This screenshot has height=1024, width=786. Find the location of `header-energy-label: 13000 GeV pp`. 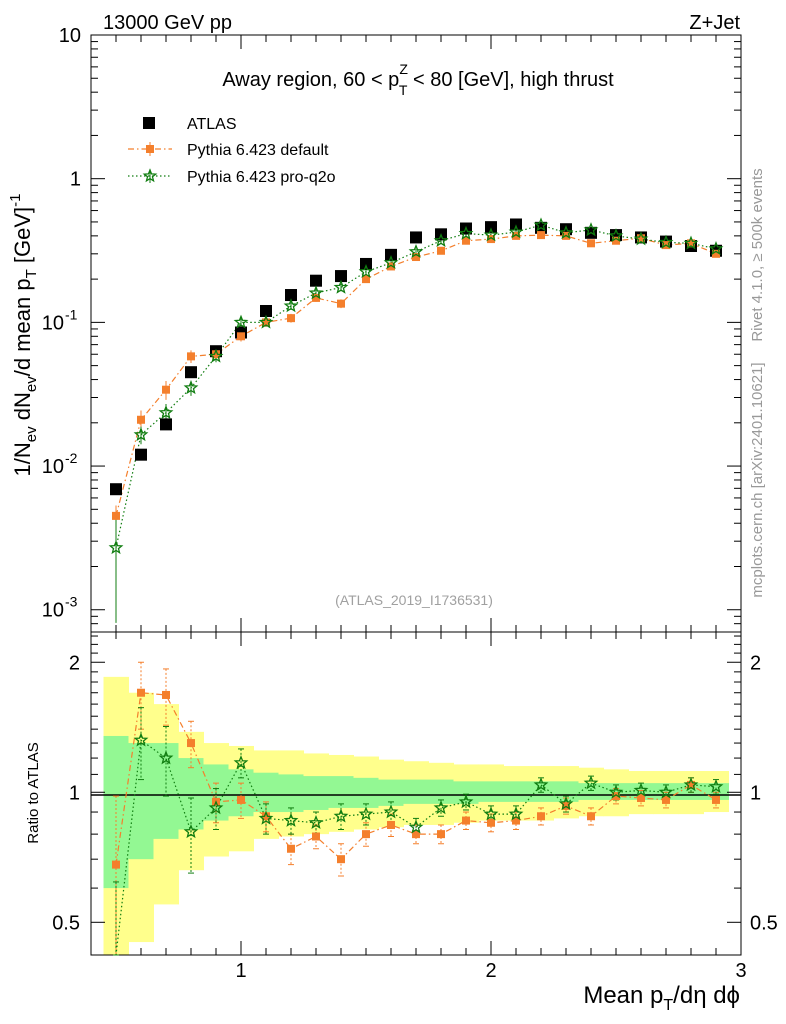

header-energy-label: 13000 GeV pp is located at coordinates (167, 23).